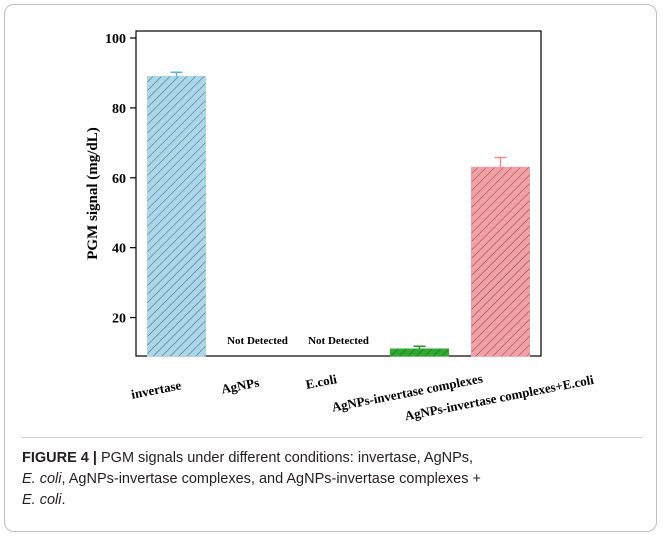 The height and width of the screenshot is (538, 663). Describe the element at coordinates (63, 500) in the screenshot. I see `caption-text-3: .` at that location.